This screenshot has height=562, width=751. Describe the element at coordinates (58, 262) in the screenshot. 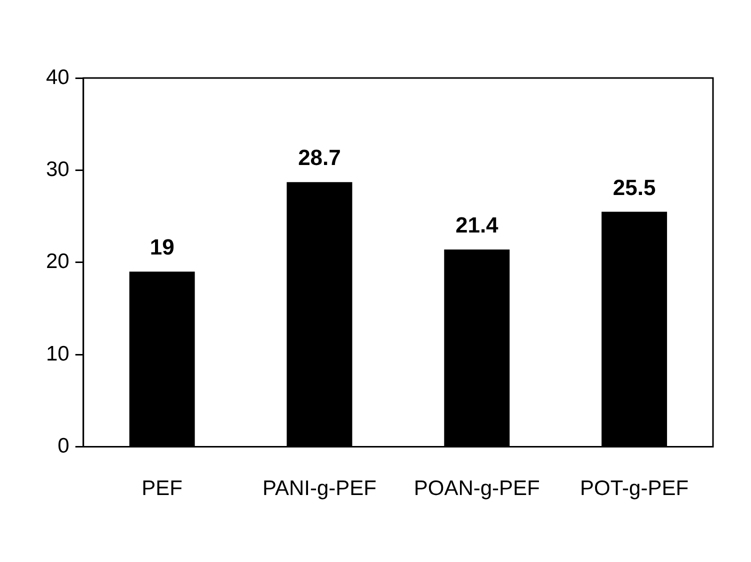

I see `y-tick-label: 20` at that location.